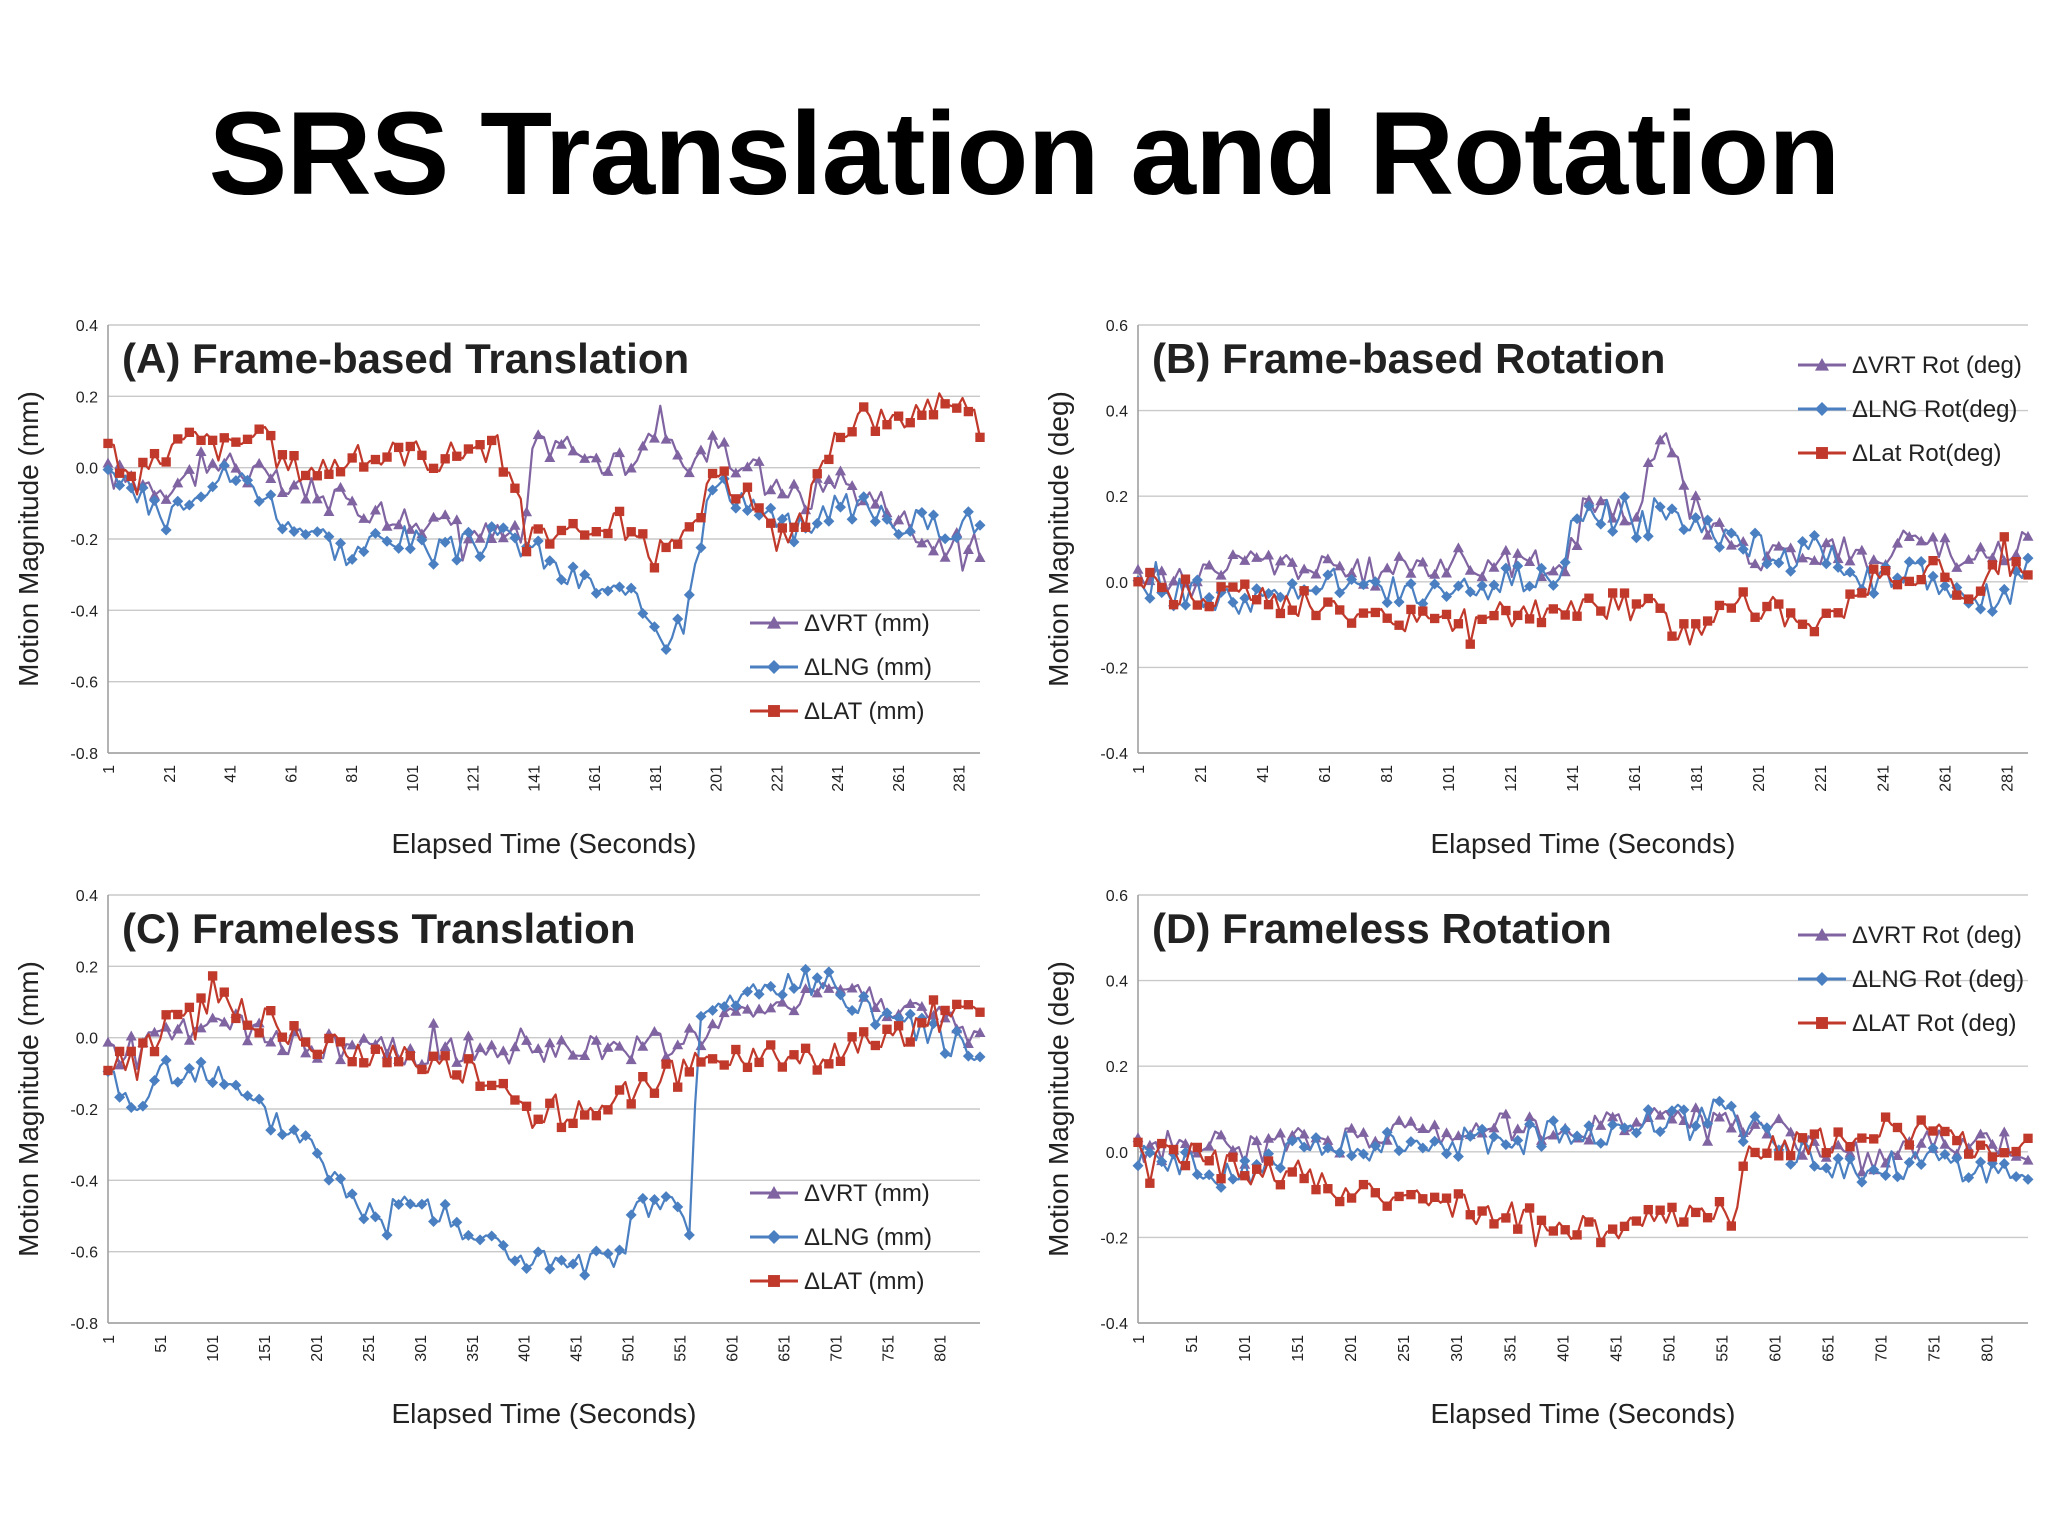 The width and height of the screenshot is (2048, 1536). Describe the element at coordinates (84, 683) in the screenshot. I see `y-tick-label: -0.6` at that location.